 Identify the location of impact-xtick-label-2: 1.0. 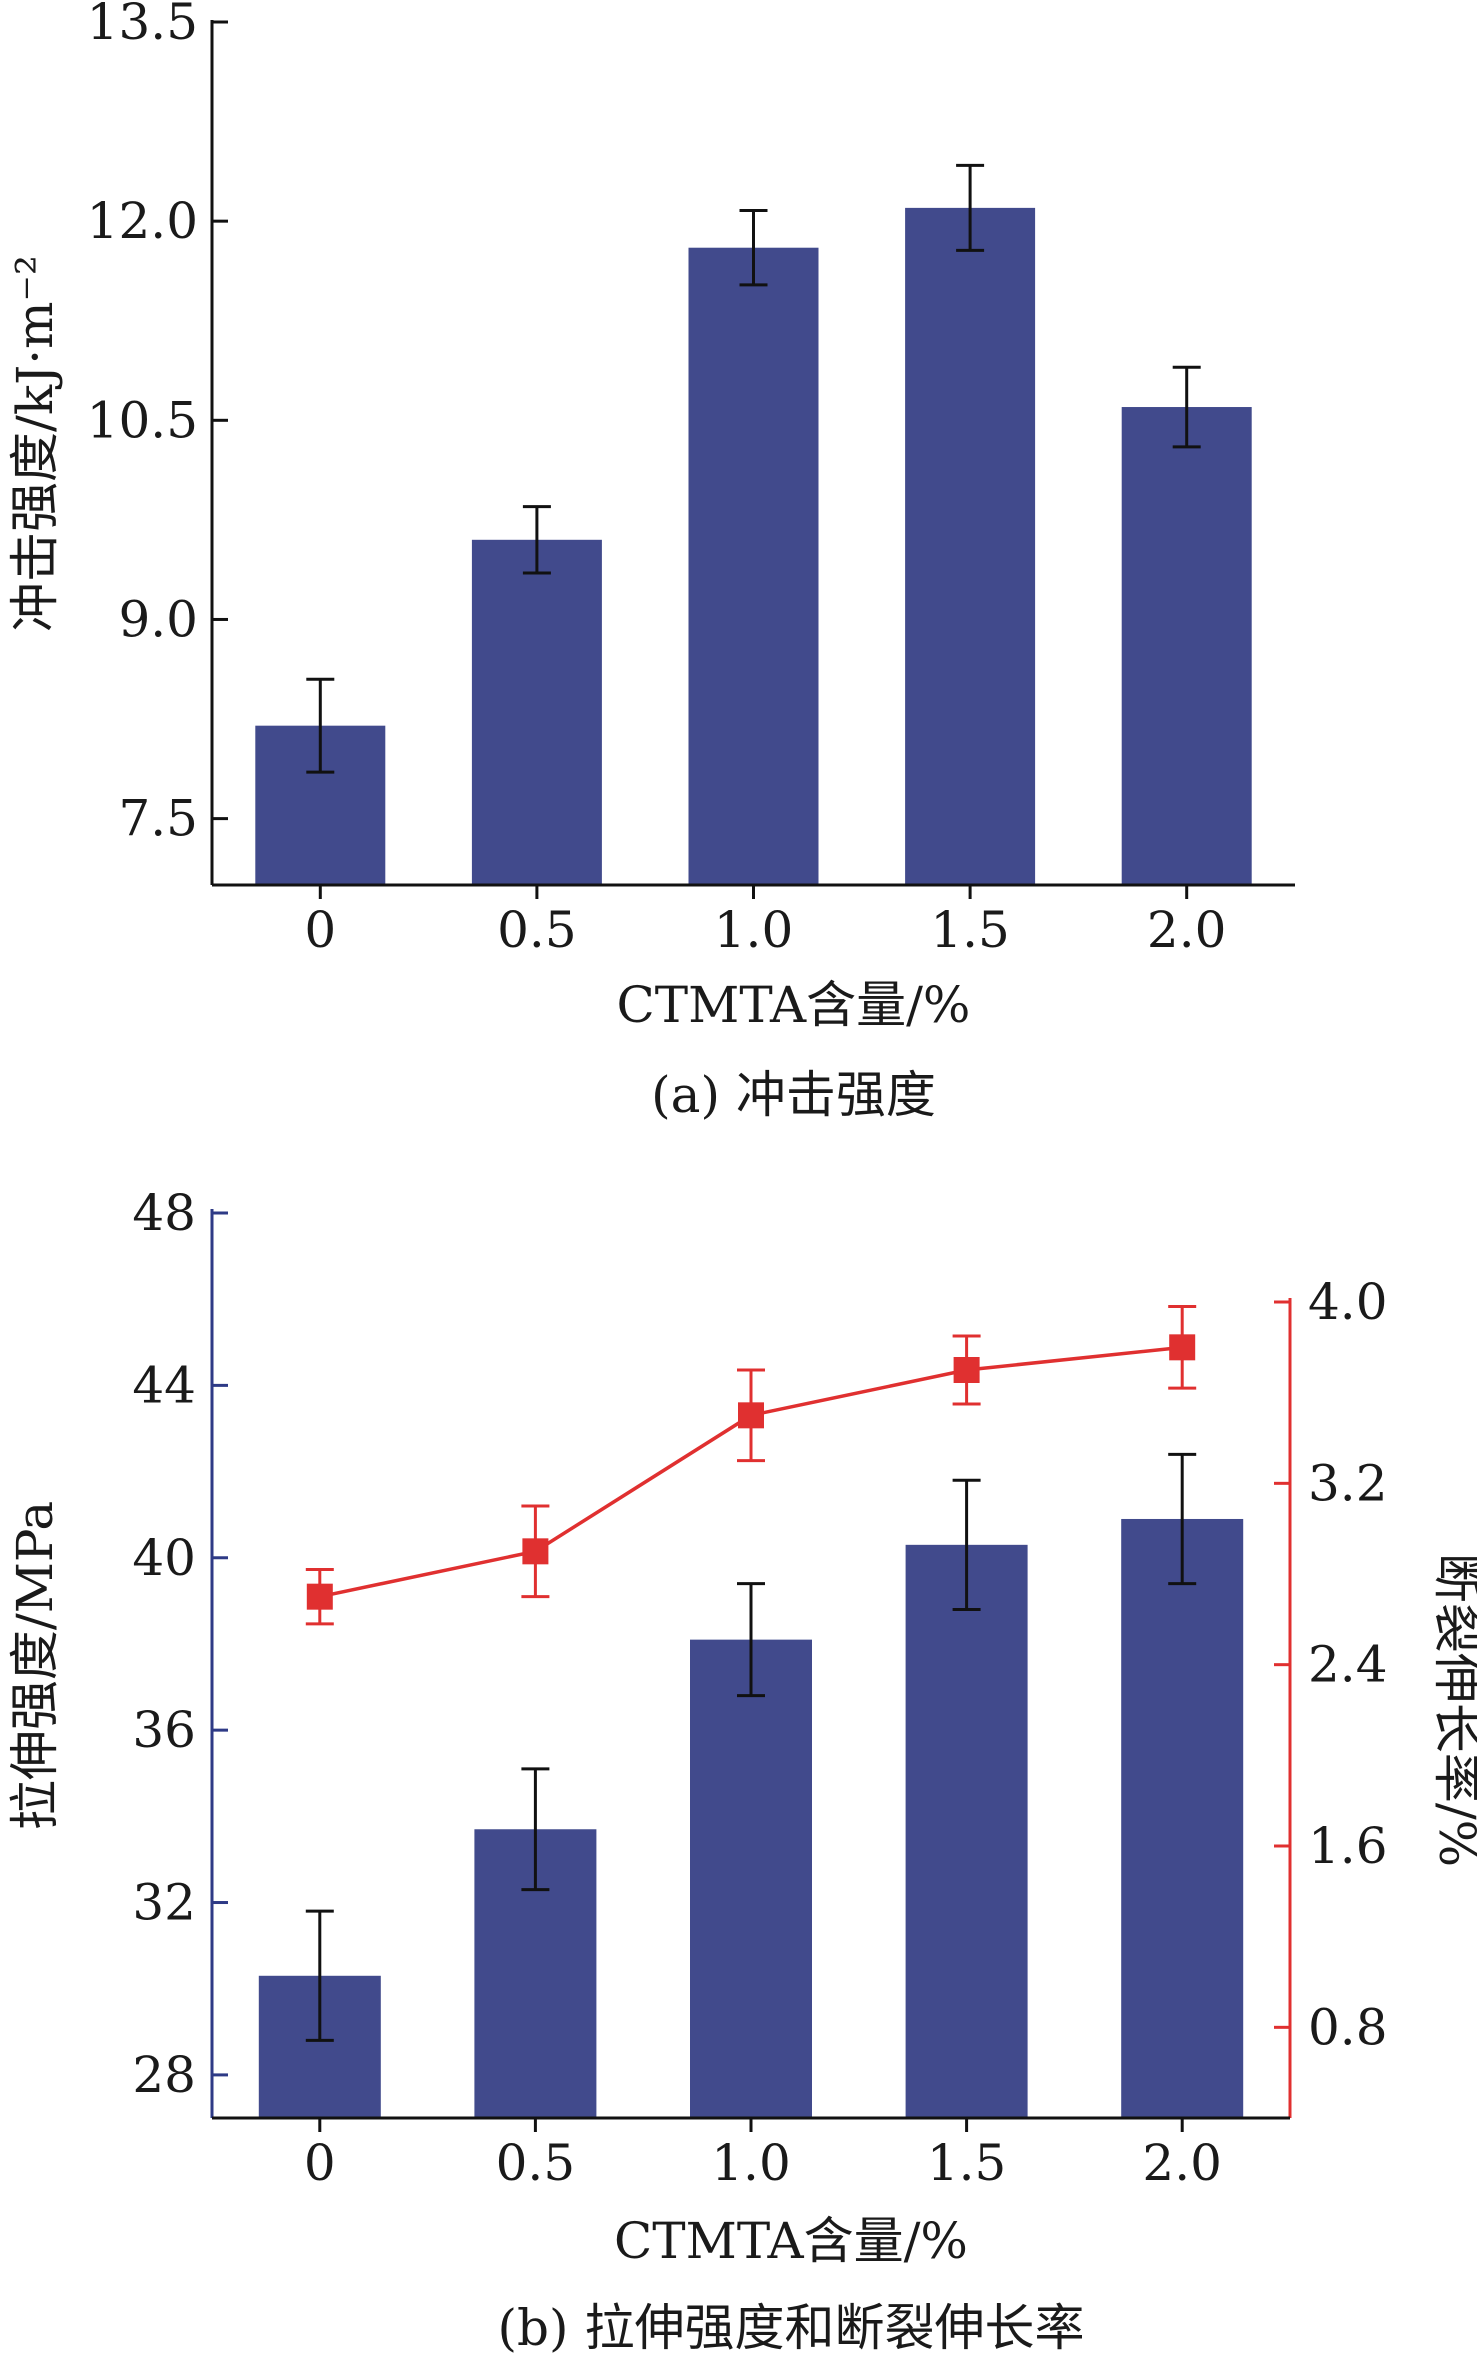
(754, 930).